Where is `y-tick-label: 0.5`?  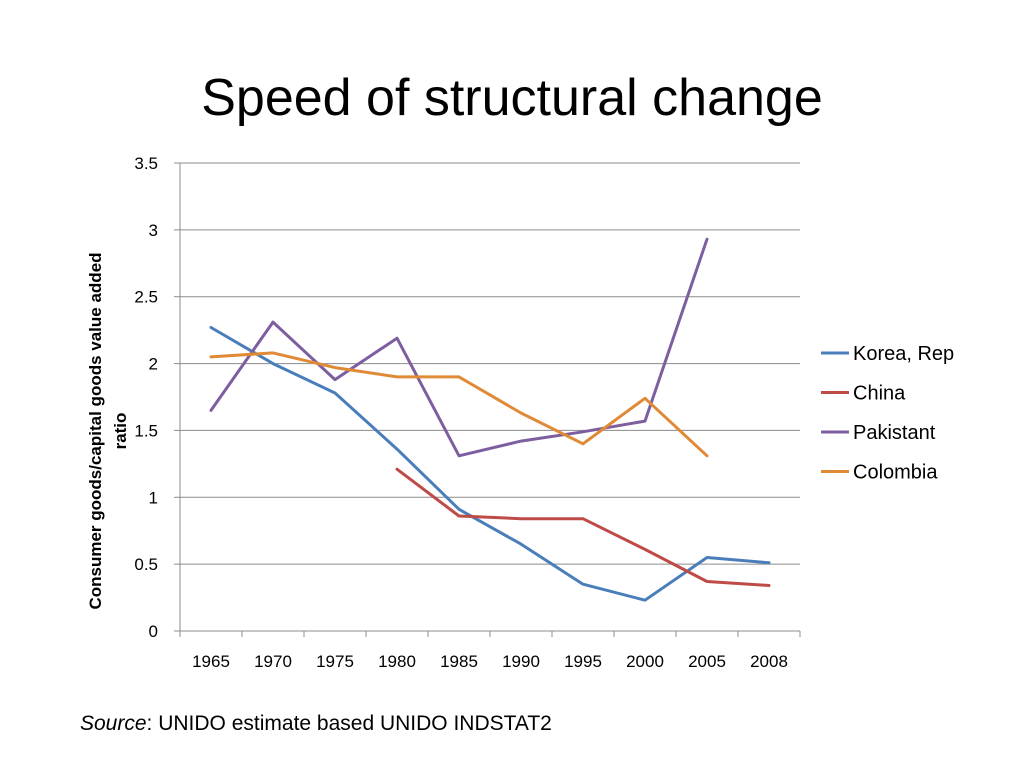 y-tick-label: 0.5 is located at coordinates (146, 564).